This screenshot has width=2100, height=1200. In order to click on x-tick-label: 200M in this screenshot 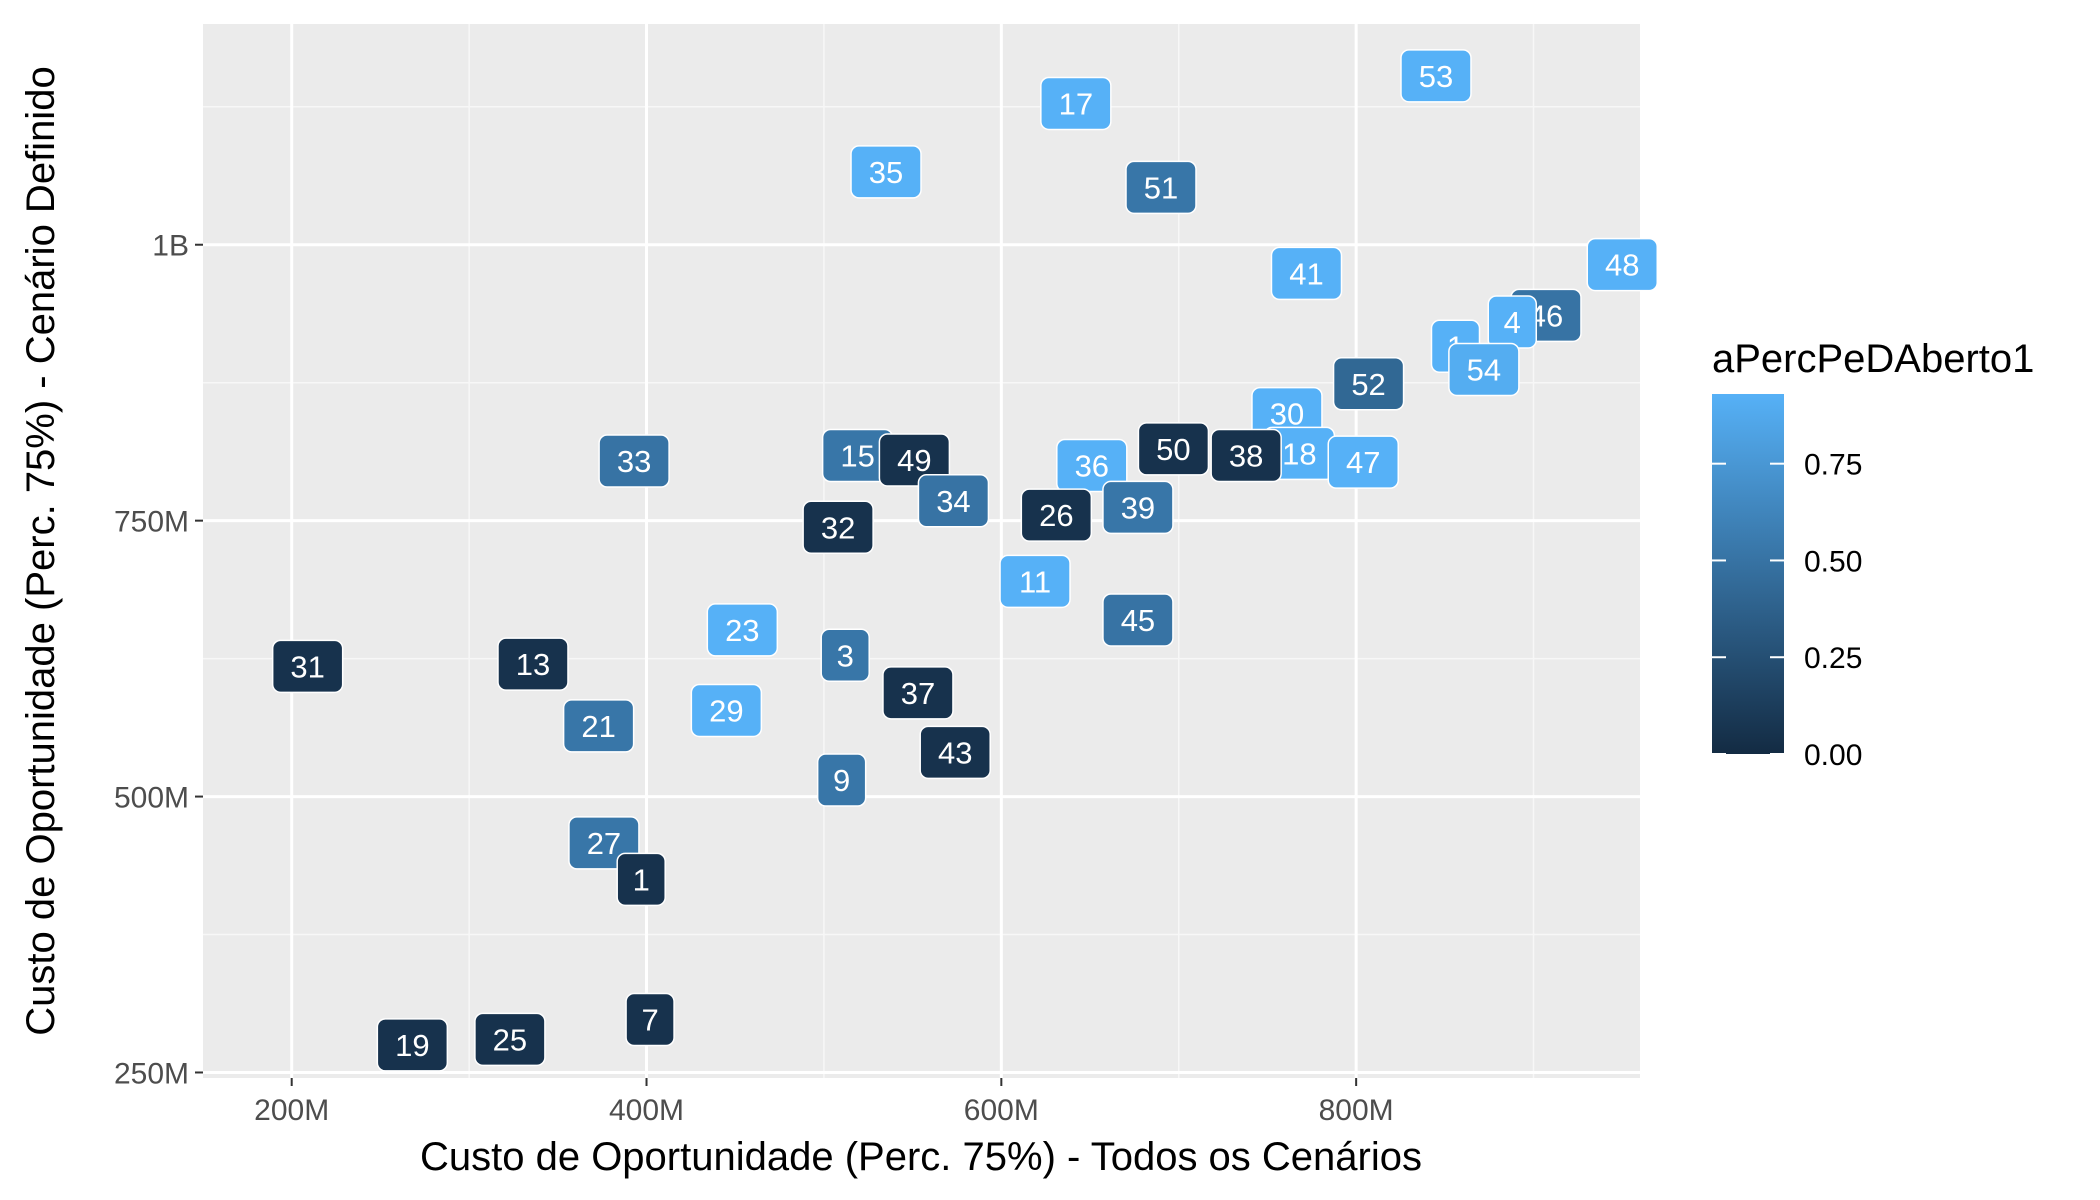, I will do `click(291, 1110)`.